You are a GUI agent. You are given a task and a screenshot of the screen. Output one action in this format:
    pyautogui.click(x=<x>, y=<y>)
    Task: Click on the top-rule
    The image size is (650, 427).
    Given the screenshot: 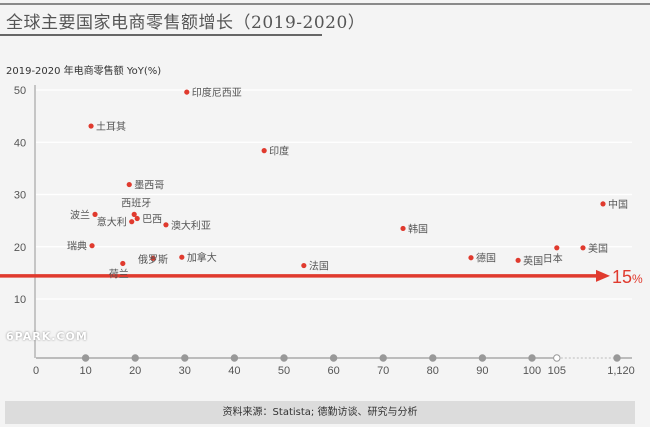 What is the action you would take?
    pyautogui.click(x=325, y=4)
    